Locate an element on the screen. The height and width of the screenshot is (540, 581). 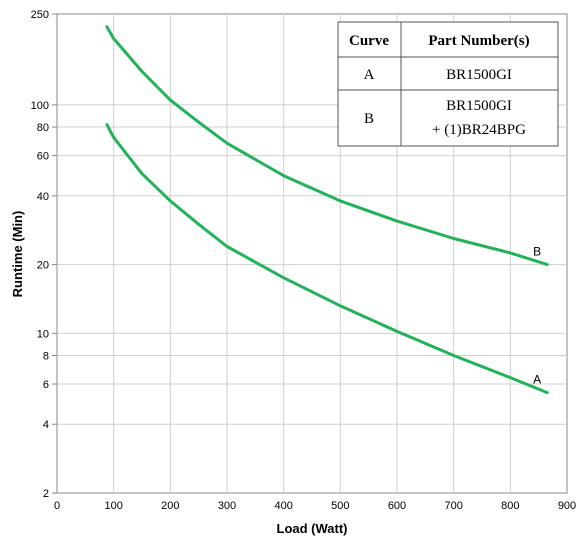
x-axis-title: Load (Watt) is located at coordinates (312, 528).